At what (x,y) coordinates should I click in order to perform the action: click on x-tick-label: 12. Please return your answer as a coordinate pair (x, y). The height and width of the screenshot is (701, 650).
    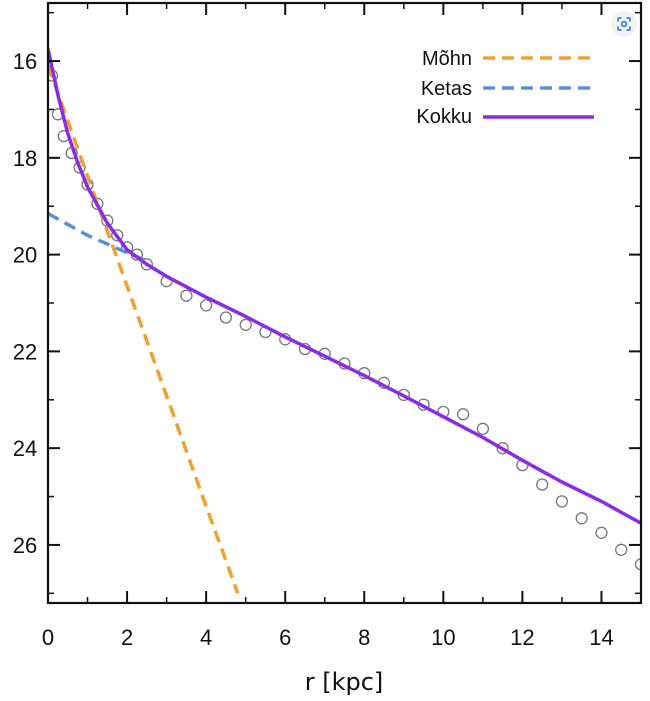
    Looking at the image, I should click on (522, 637).